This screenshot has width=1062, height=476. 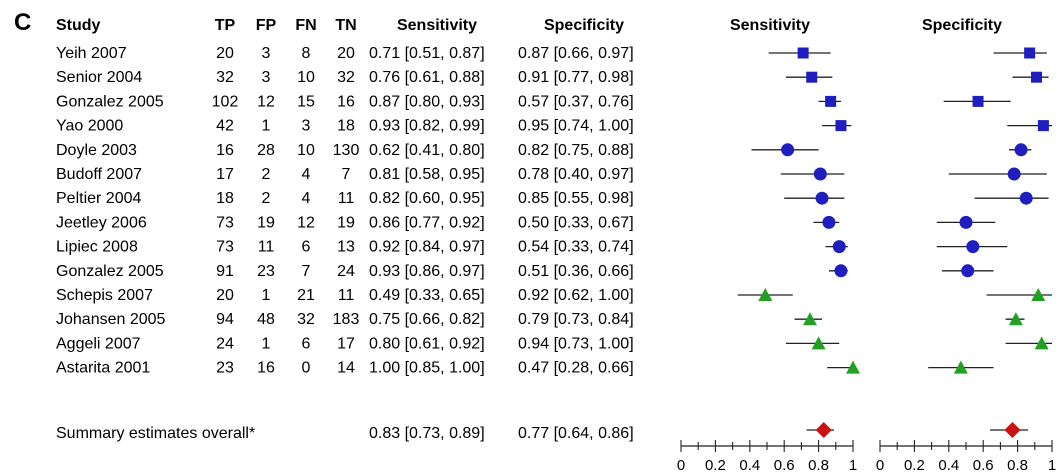 What do you see at coordinates (305, 25) in the screenshot?
I see `header-fn: FN` at bounding box center [305, 25].